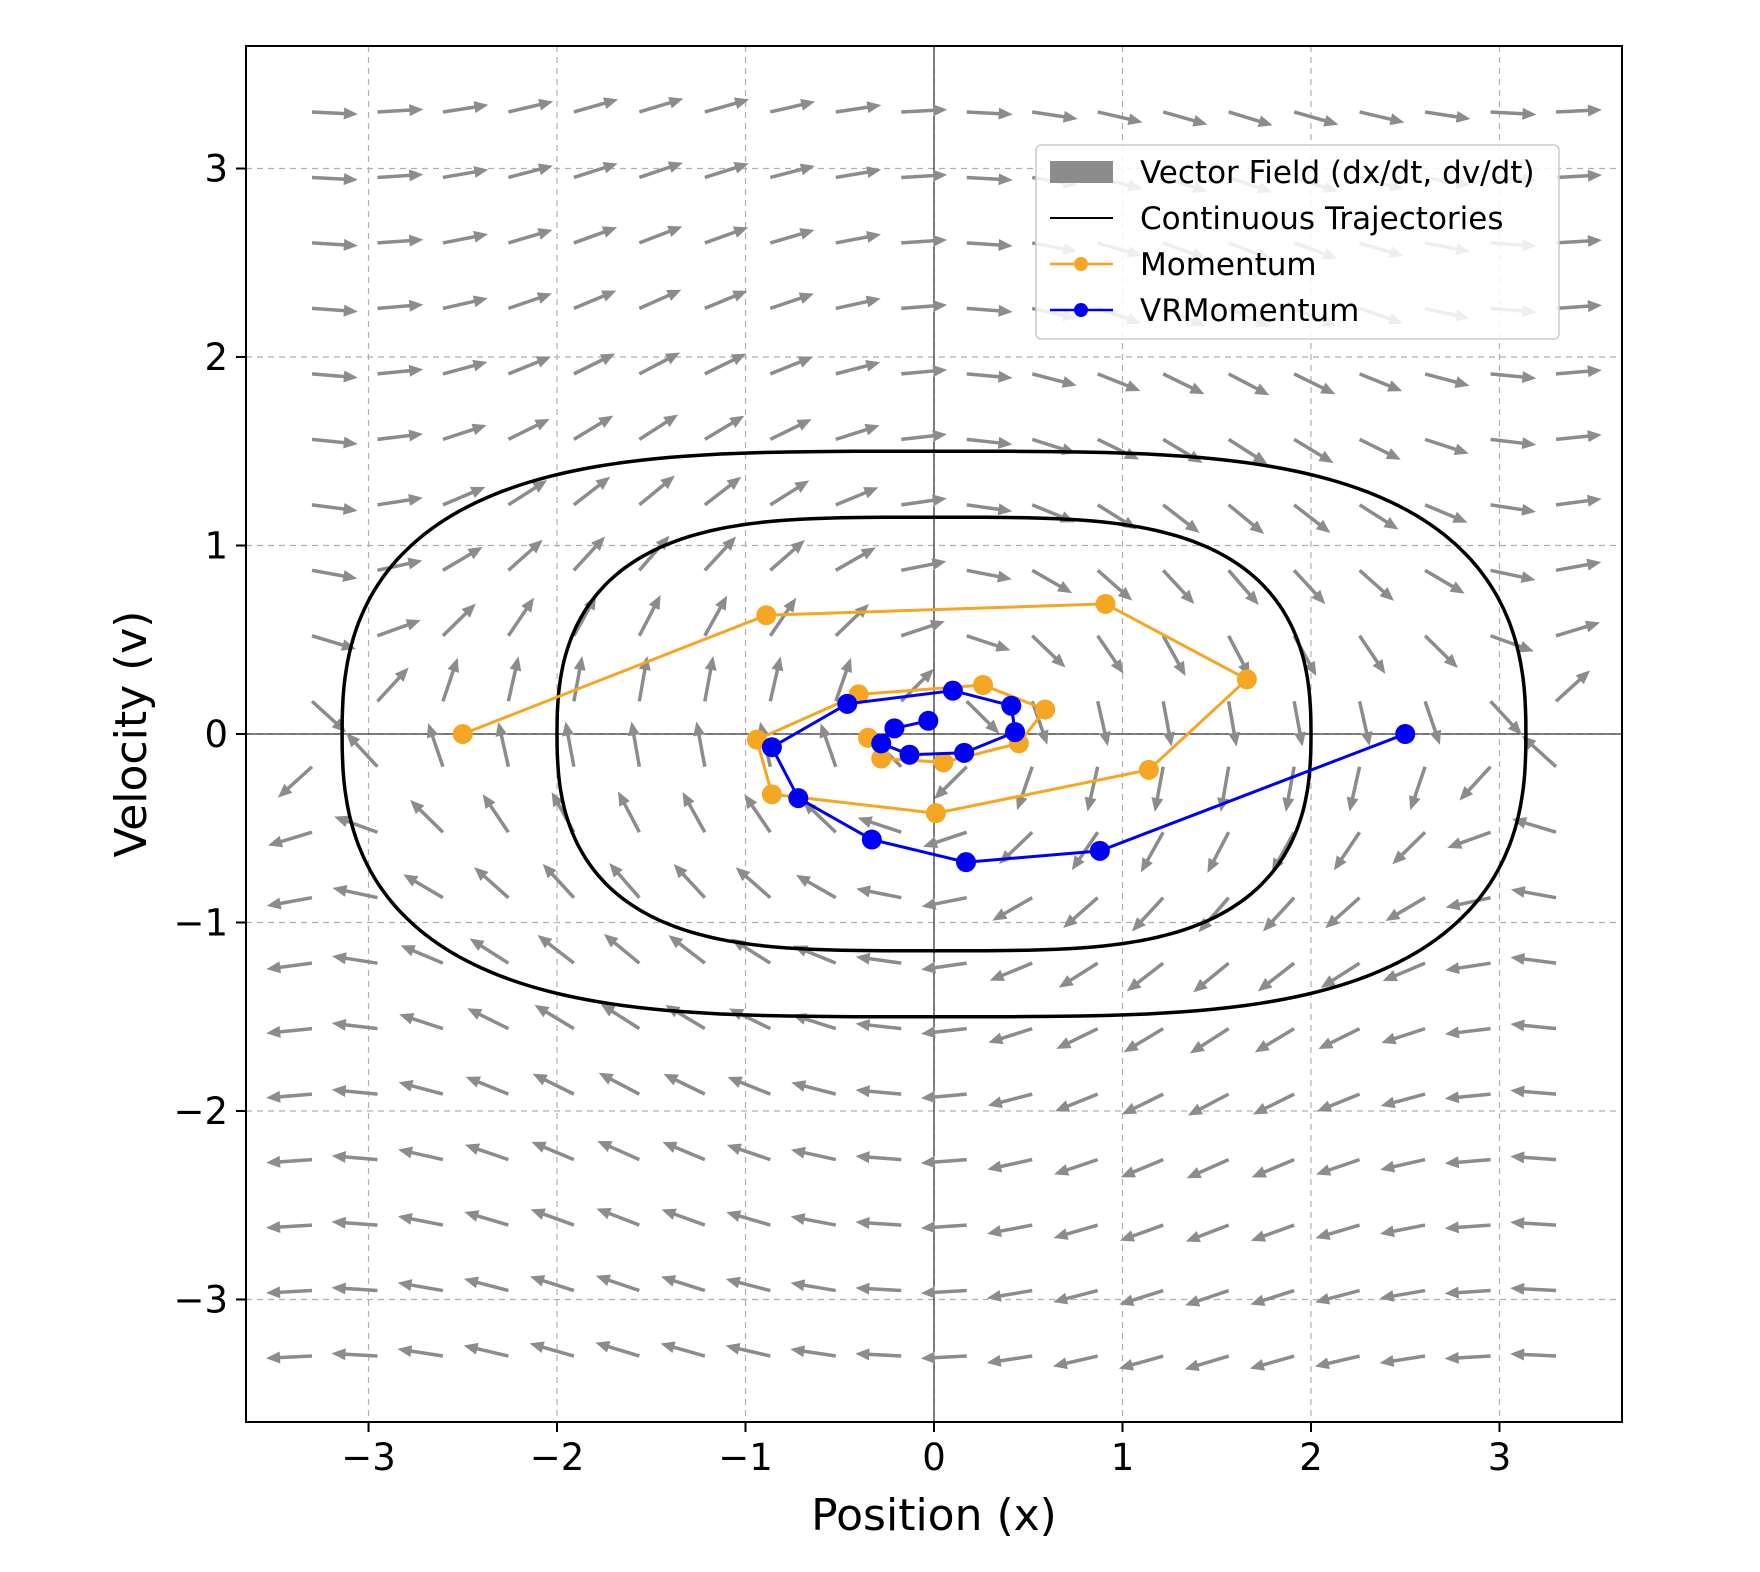 The width and height of the screenshot is (1760, 1572). I want to click on legend-marker-vrmomentum, so click(1081, 310).